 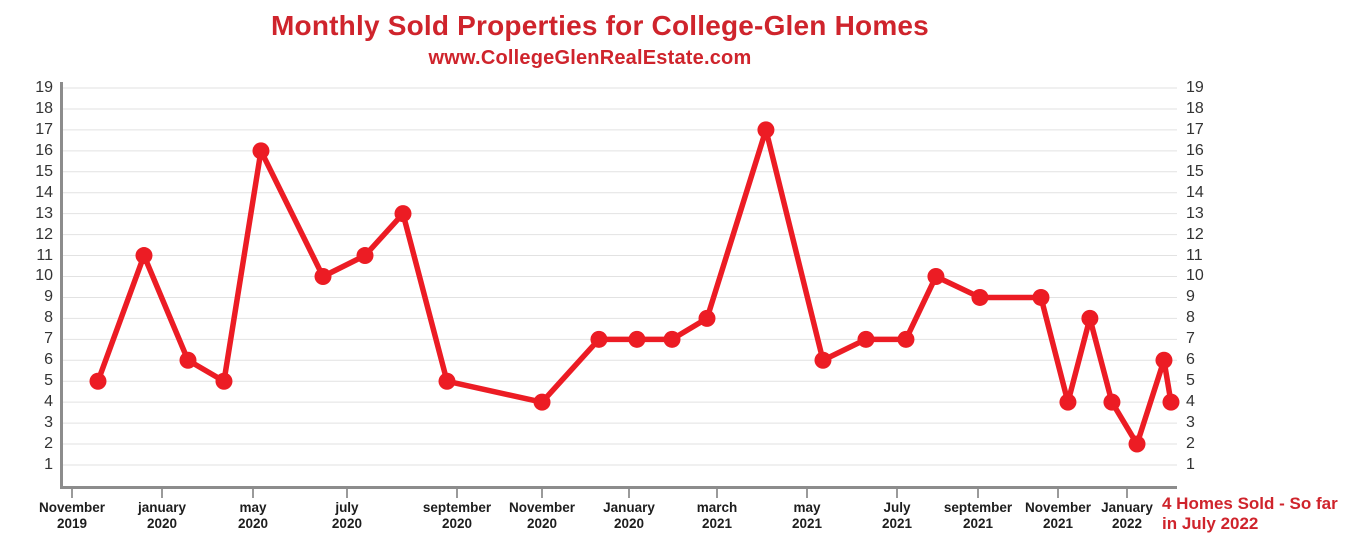 I want to click on x-axis-label-month: may, so click(x=807, y=507).